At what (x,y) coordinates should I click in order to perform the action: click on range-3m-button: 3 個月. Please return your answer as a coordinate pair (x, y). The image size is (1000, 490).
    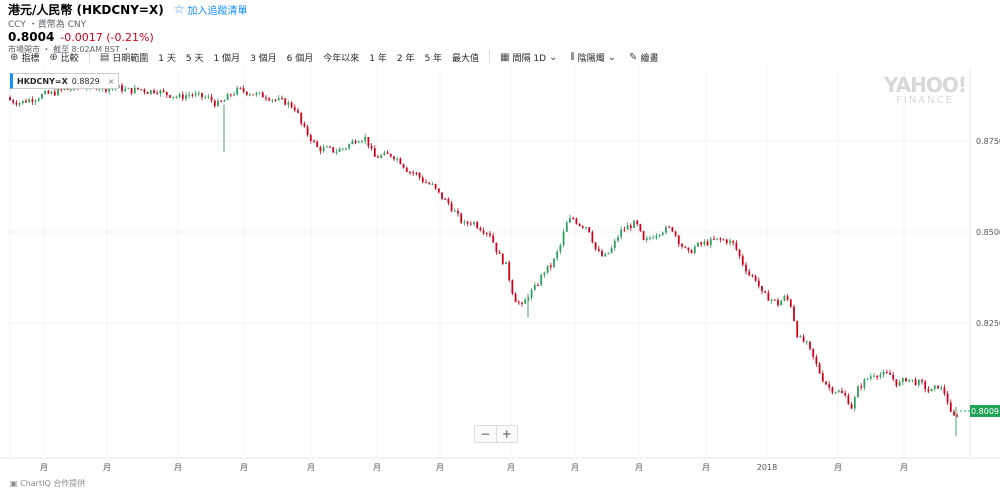
    Looking at the image, I should click on (263, 58).